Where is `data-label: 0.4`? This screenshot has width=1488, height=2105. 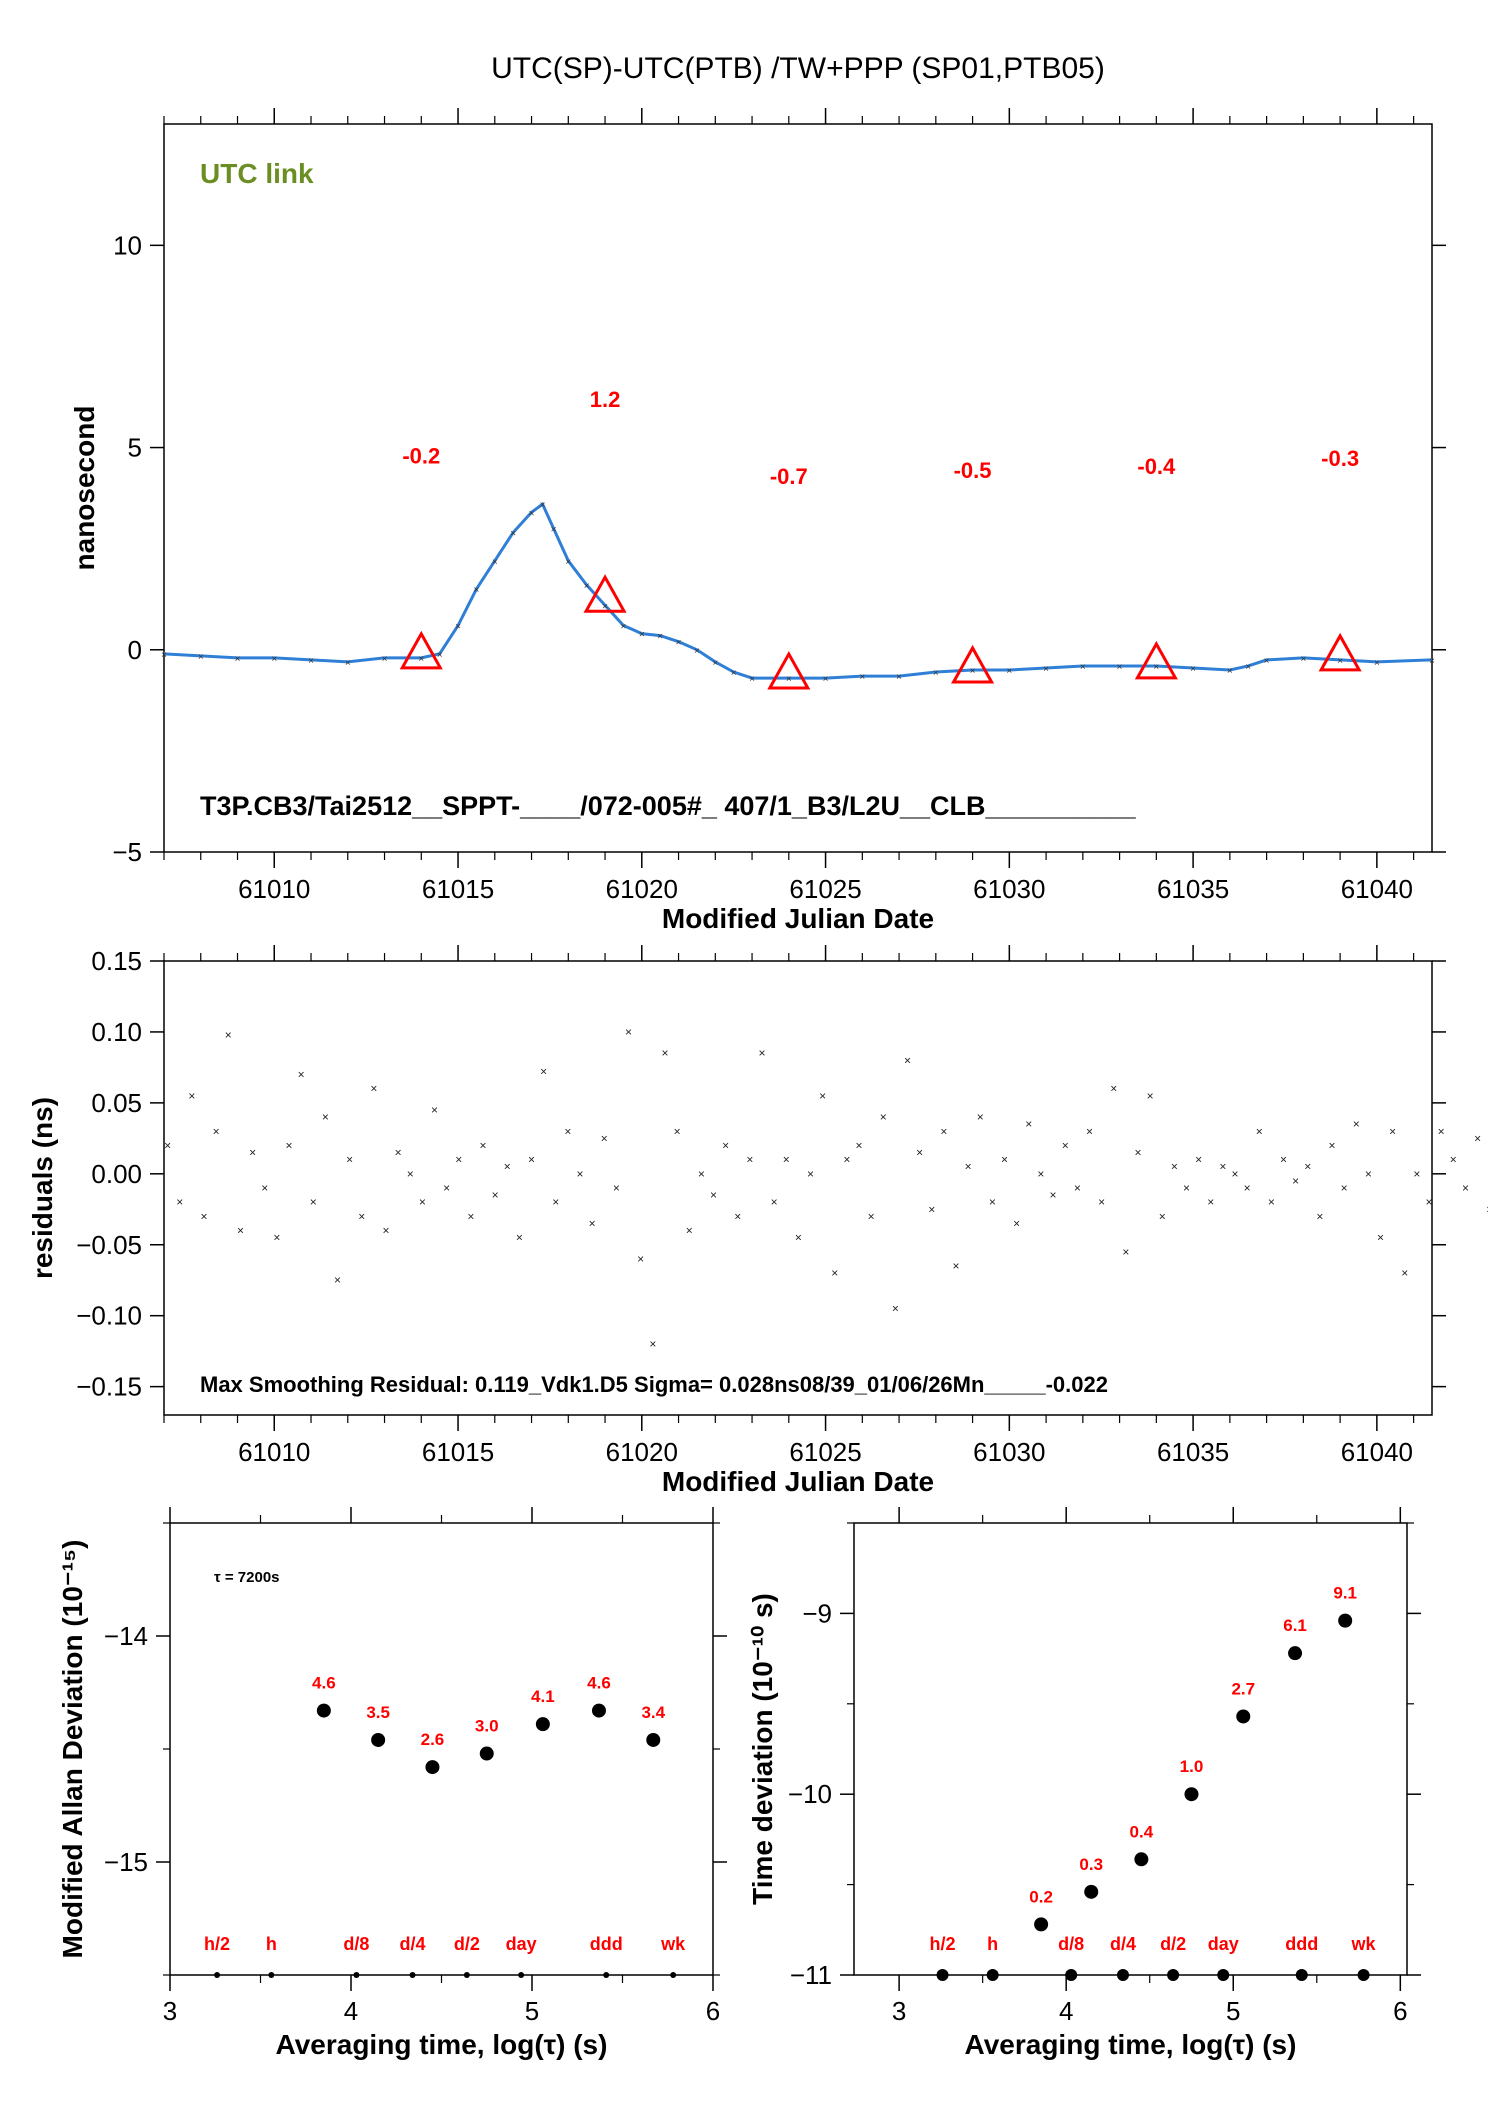 data-label: 0.4 is located at coordinates (1142, 1831).